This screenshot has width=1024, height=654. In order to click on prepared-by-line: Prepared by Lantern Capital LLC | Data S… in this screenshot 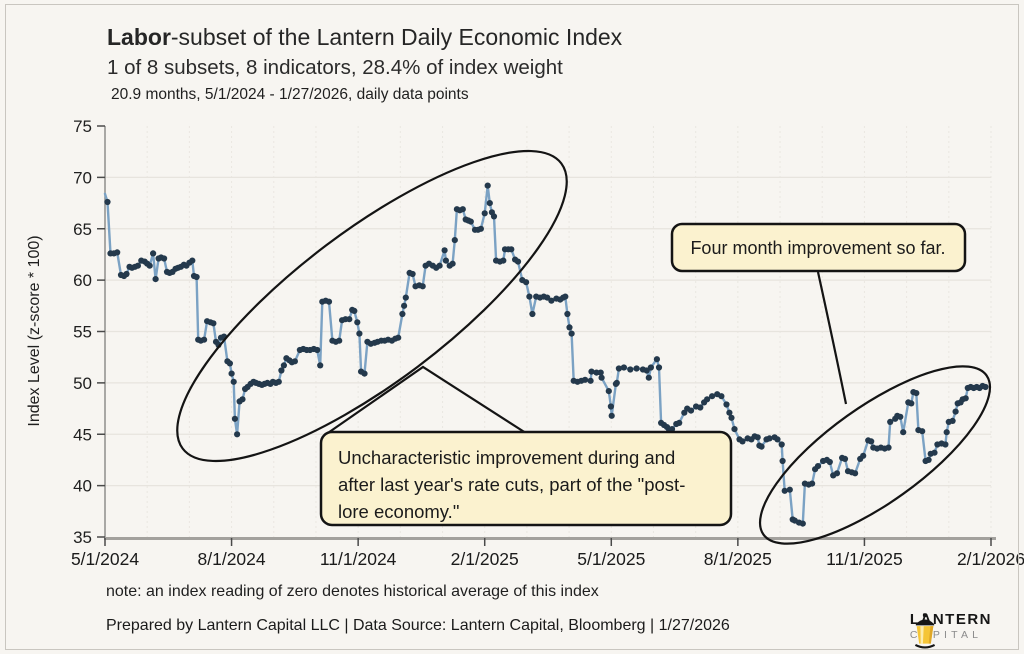, I will do `click(418, 625)`.